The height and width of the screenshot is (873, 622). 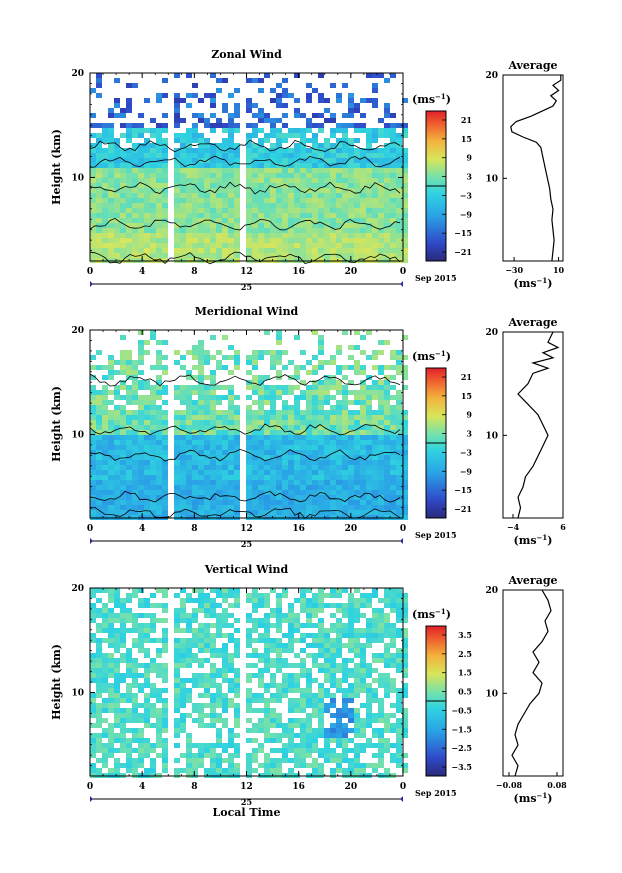 What do you see at coordinates (532, 580) in the screenshot?
I see `average-title: Average` at bounding box center [532, 580].